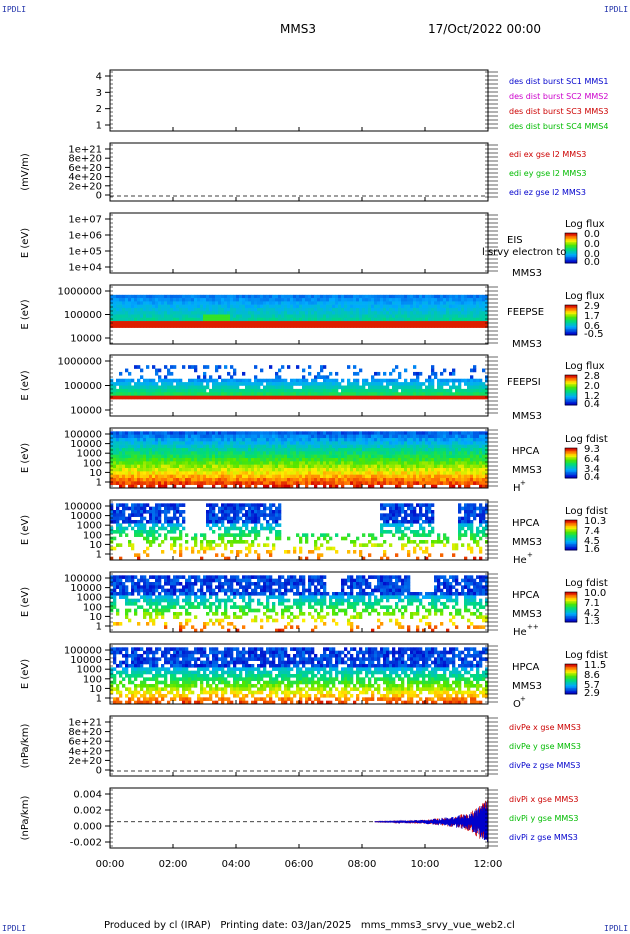 The width and height of the screenshot is (630, 934). Describe the element at coordinates (83, 315) in the screenshot. I see `y-tick-label: 100000` at that location.